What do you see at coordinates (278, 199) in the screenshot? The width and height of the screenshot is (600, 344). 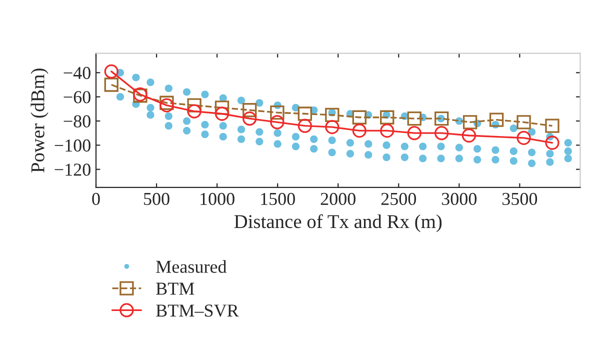 I see `x-tick-label: 1500` at bounding box center [278, 199].